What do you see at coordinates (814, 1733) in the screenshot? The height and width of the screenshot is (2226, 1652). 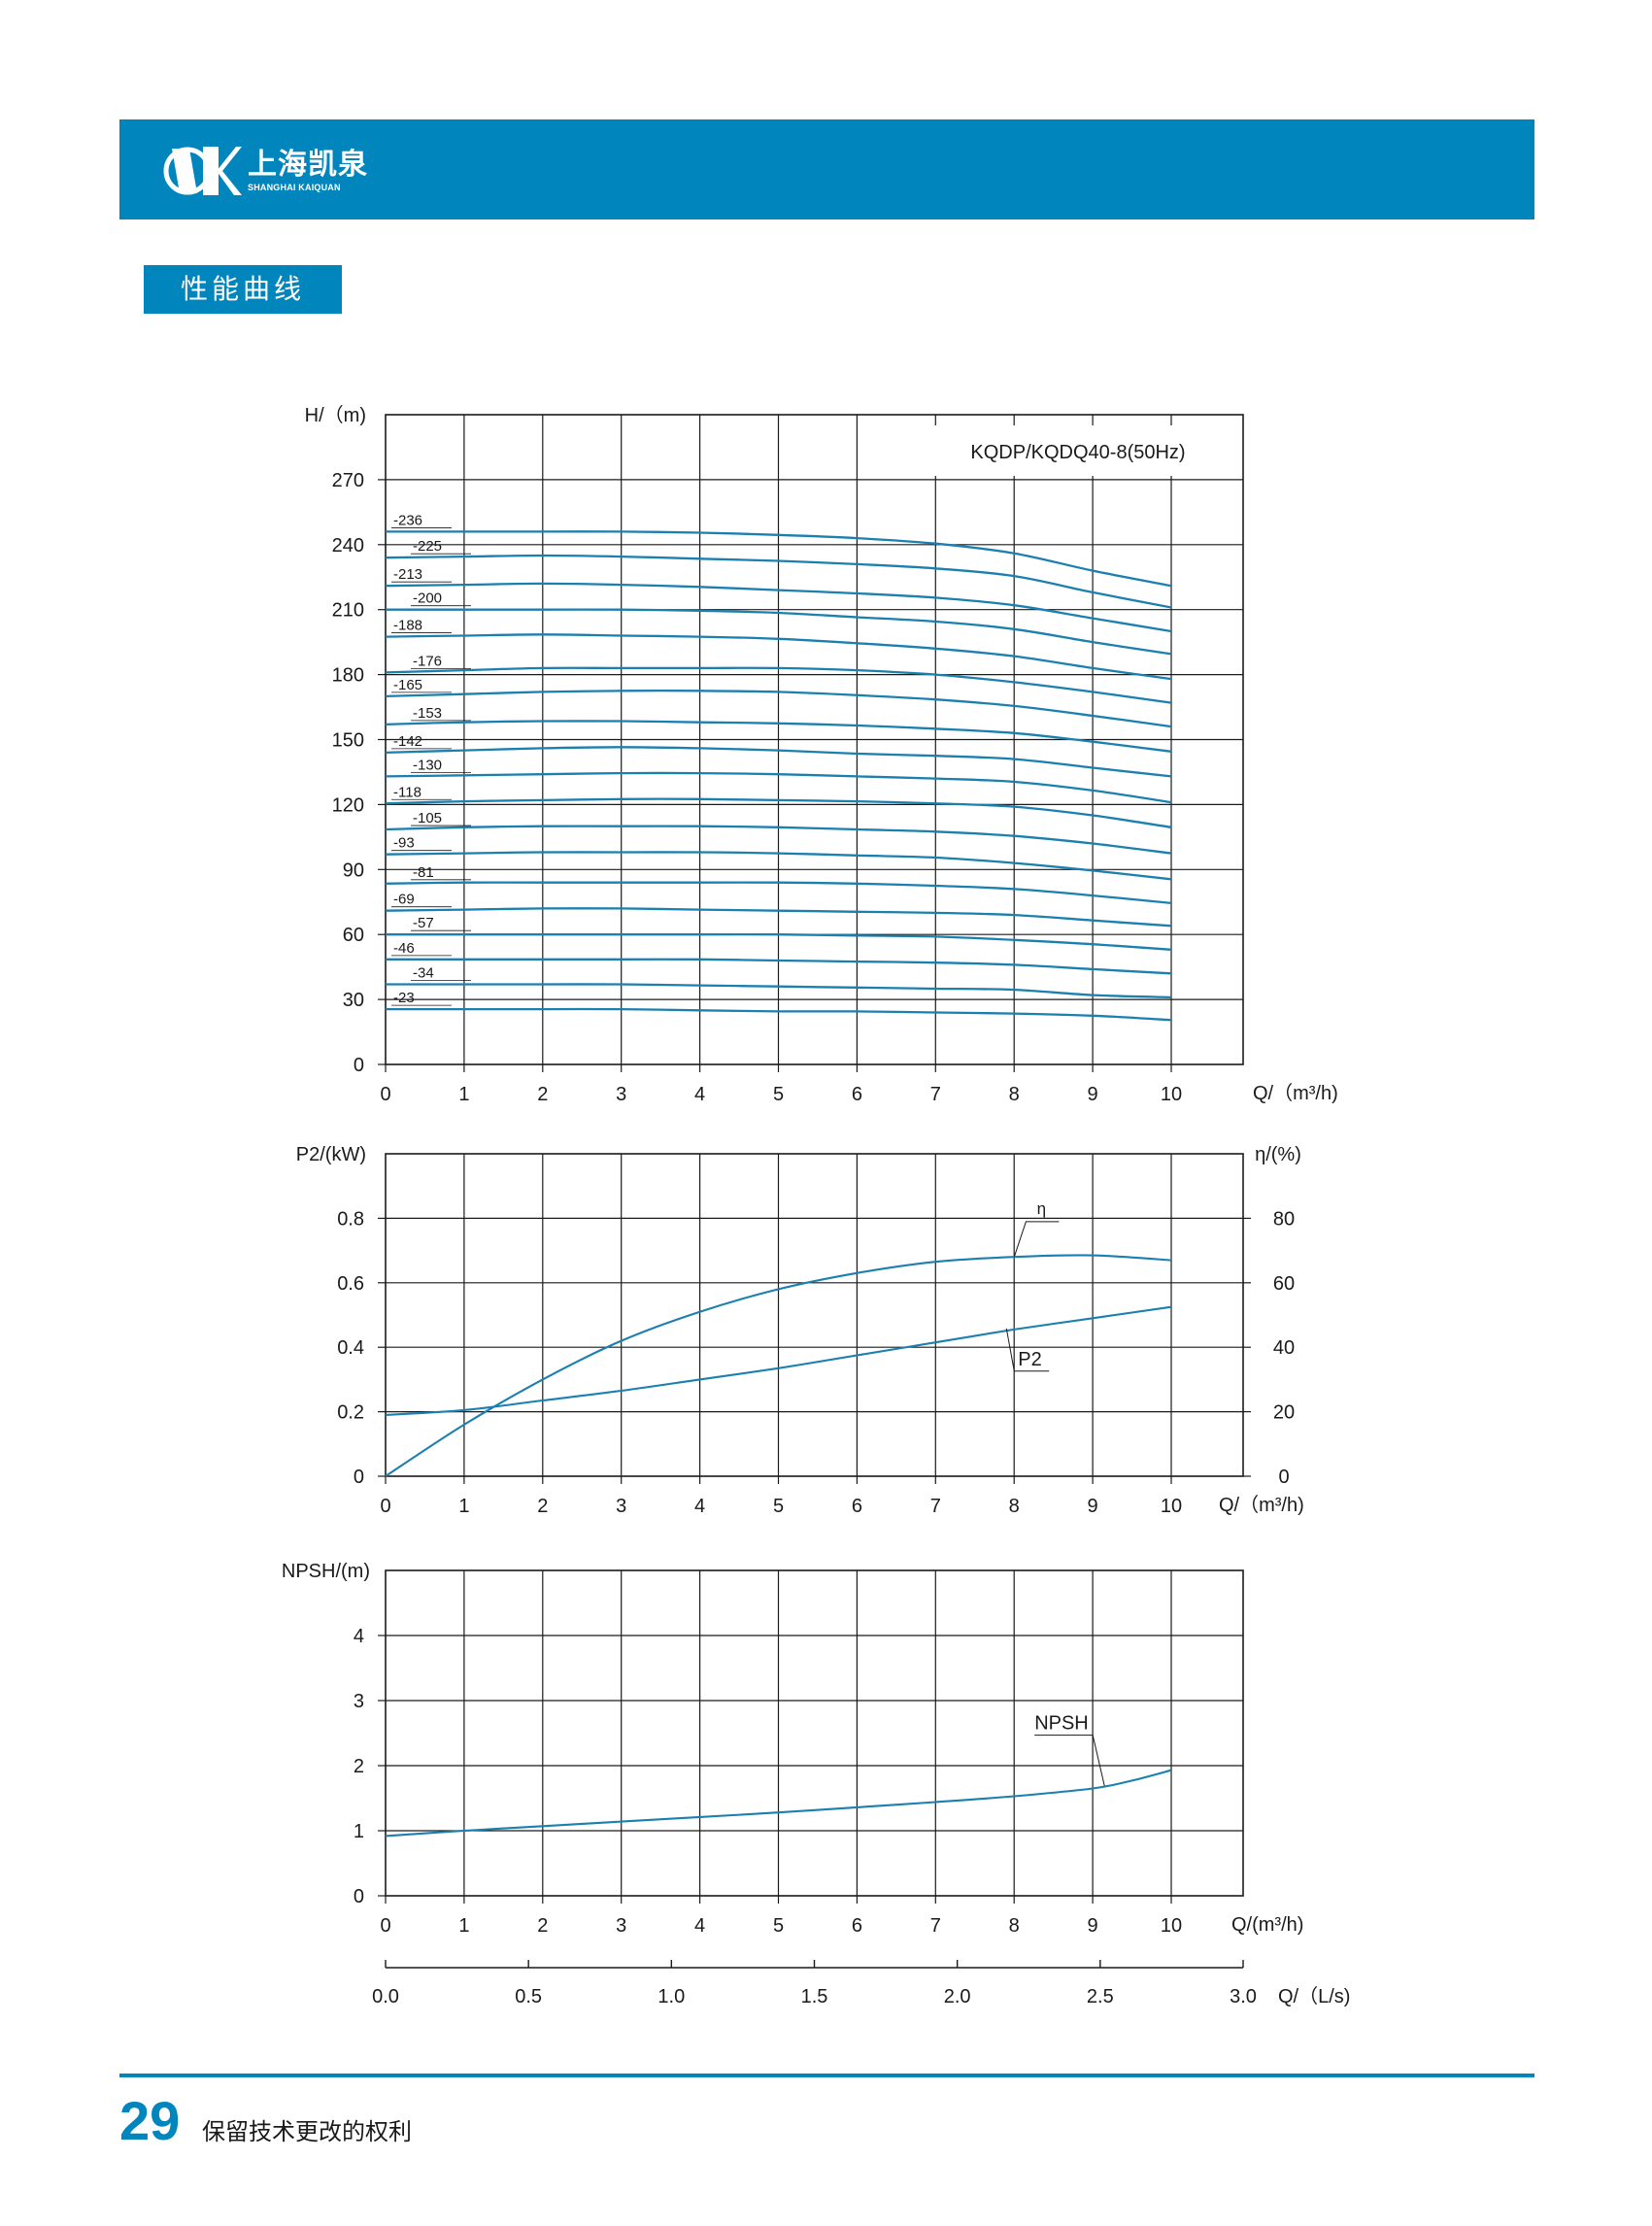 I see `npsh-plot-frame` at bounding box center [814, 1733].